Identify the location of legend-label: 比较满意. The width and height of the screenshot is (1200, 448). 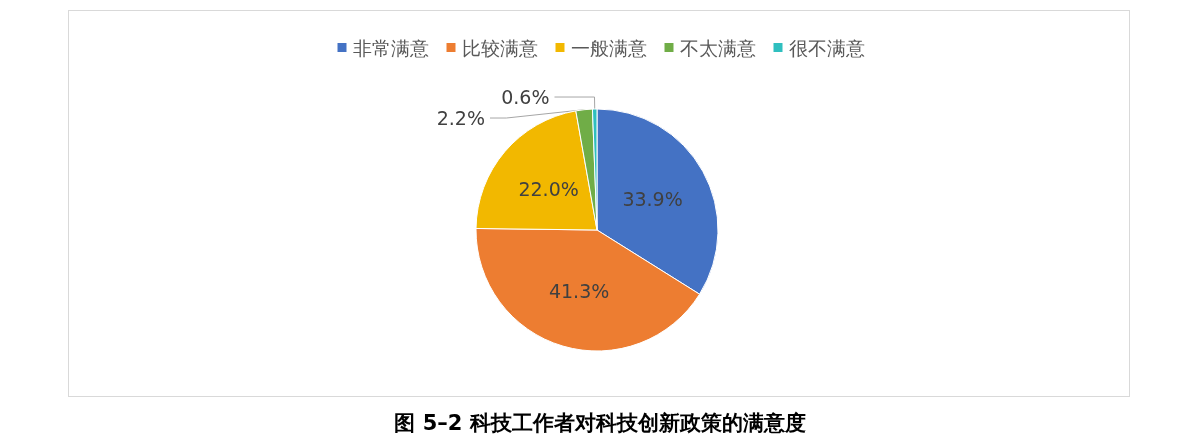
(499, 47).